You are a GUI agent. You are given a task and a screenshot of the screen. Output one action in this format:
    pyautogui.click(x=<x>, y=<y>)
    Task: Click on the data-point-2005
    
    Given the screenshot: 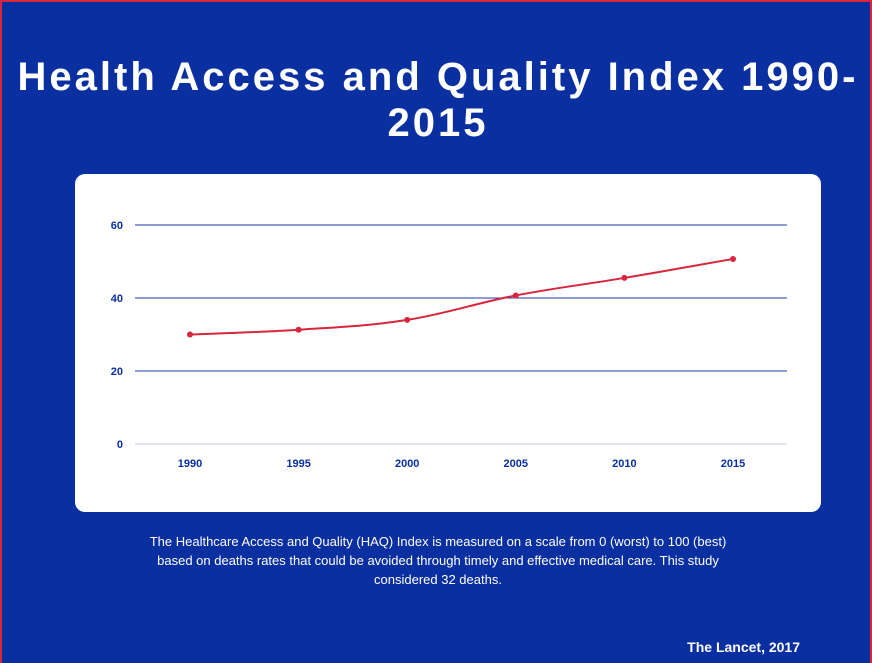 What is the action you would take?
    pyautogui.click(x=515, y=295)
    